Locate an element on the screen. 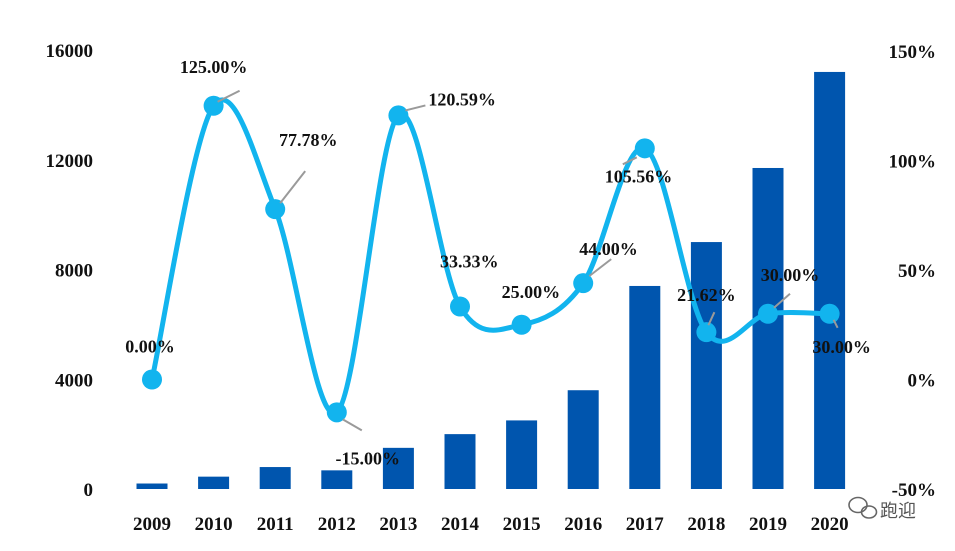 Image resolution: width=955 pixels, height=551 pixels. left-tick-4000: 4000 is located at coordinates (74, 380).